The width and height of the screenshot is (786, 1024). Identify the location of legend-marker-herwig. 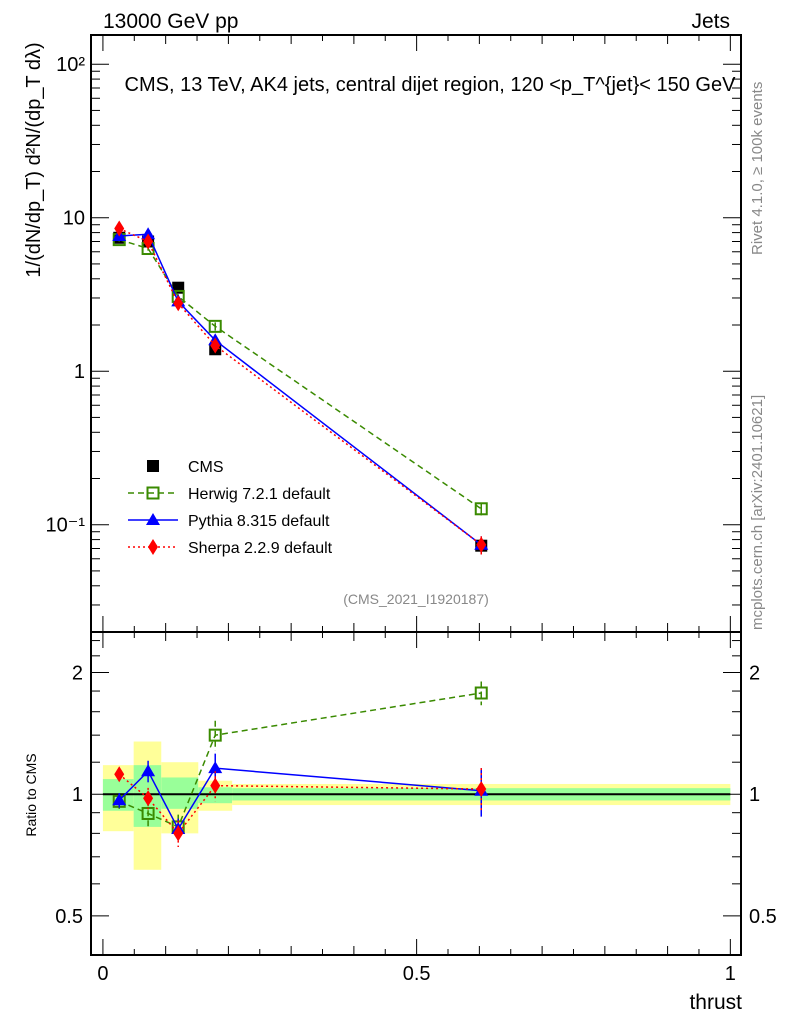
(153, 493).